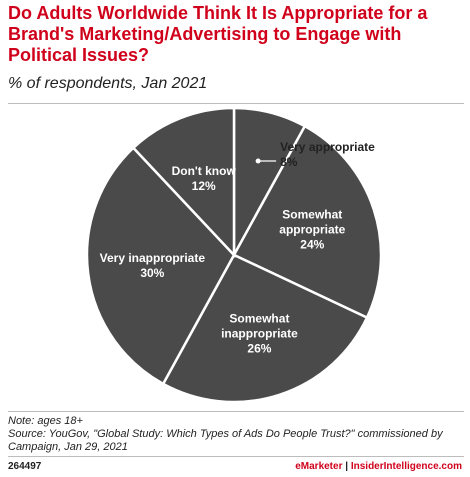 The height and width of the screenshot is (477, 470). Describe the element at coordinates (406, 466) in the screenshot. I see `brand-insiderintelligence: InsiderIntelligence.com` at that location.